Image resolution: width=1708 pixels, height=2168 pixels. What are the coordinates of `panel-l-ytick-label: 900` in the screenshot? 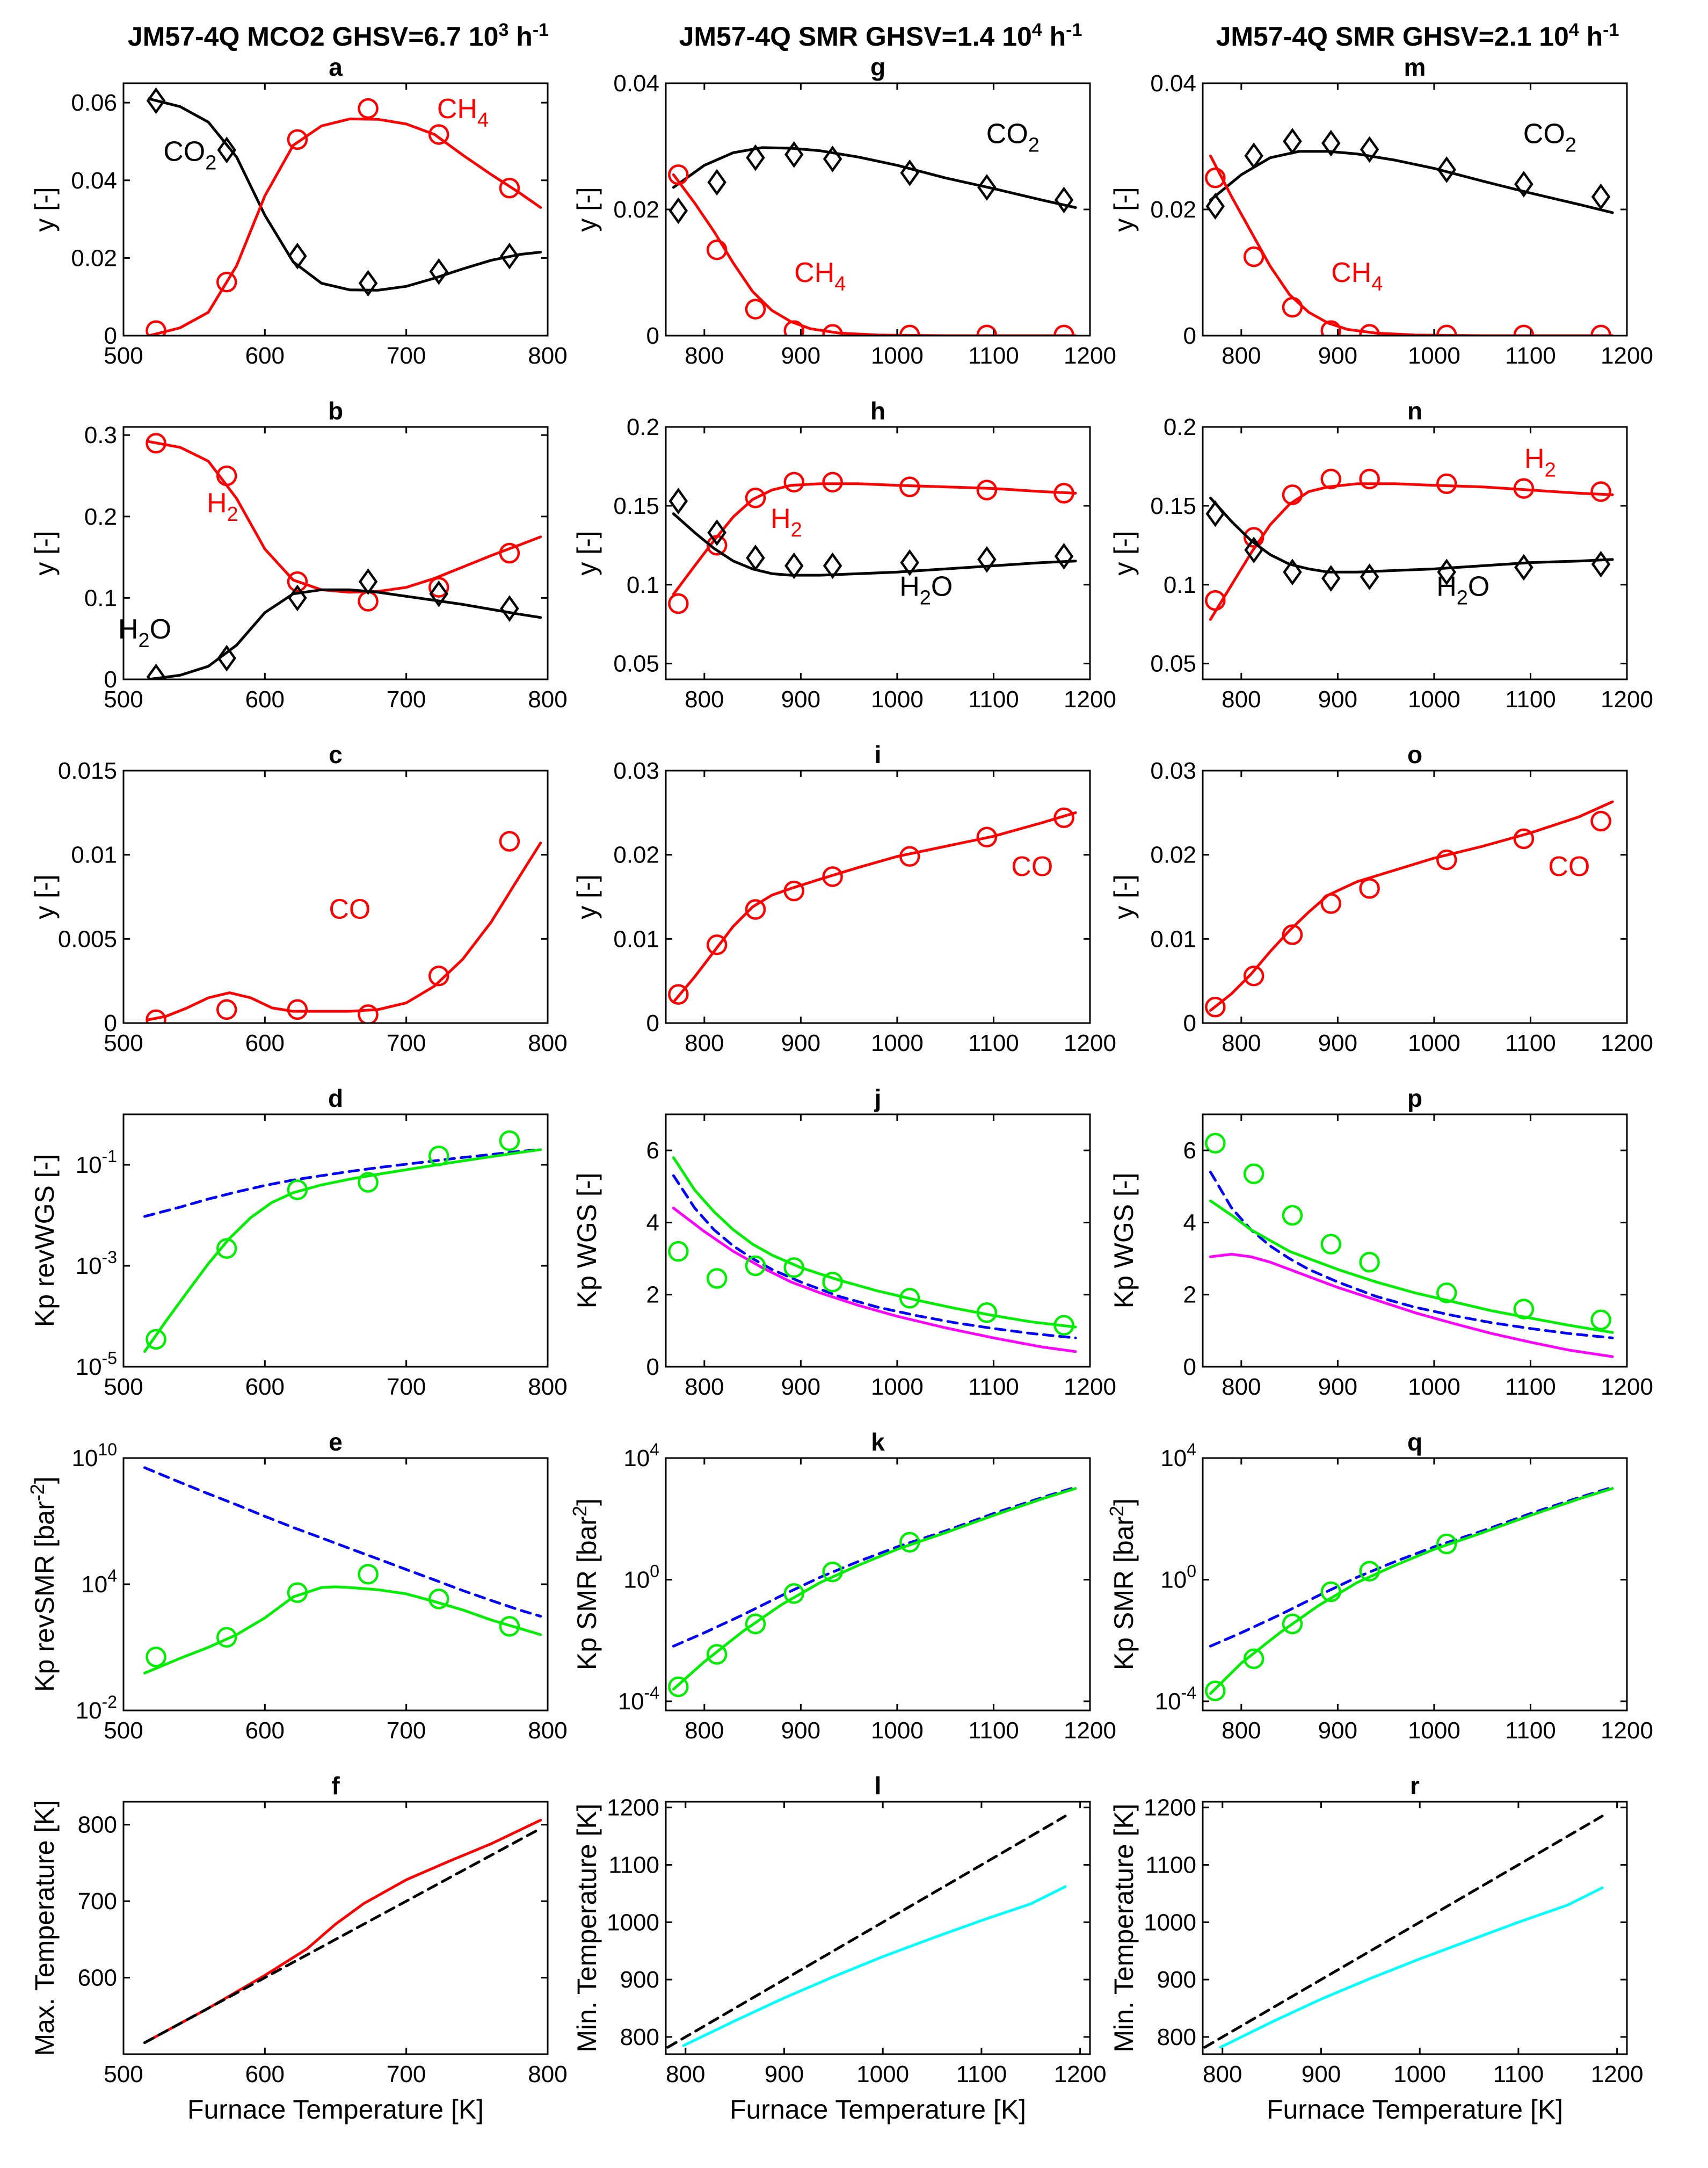 It's located at (639, 1980).